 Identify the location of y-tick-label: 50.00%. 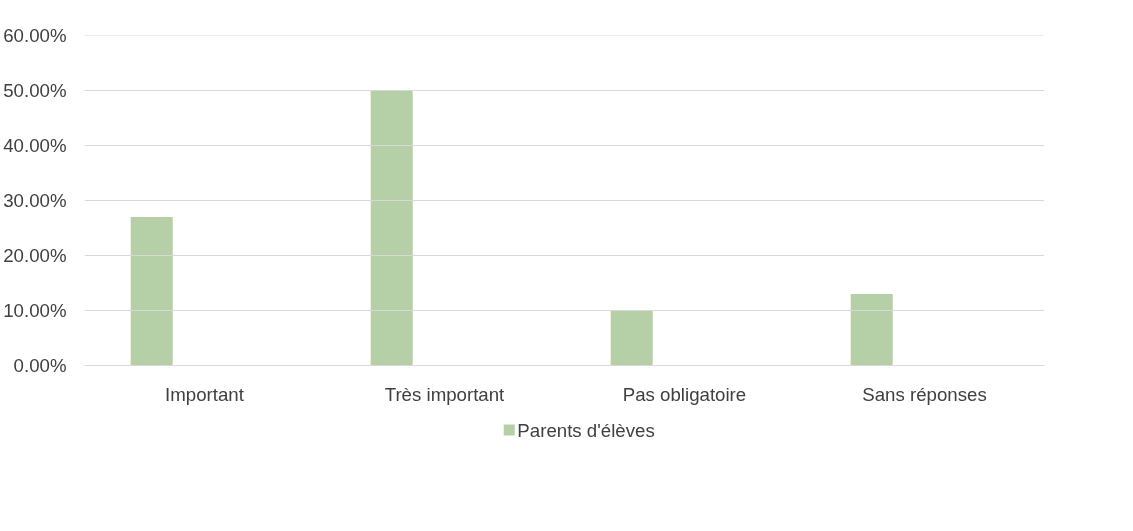
(35, 90).